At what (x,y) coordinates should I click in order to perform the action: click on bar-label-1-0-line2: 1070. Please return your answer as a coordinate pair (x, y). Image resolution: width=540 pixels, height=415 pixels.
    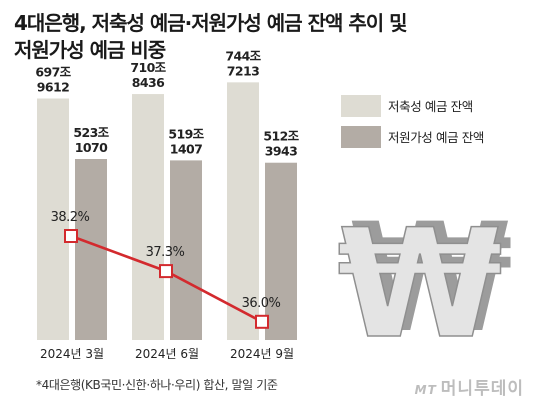
    Looking at the image, I should click on (91, 147).